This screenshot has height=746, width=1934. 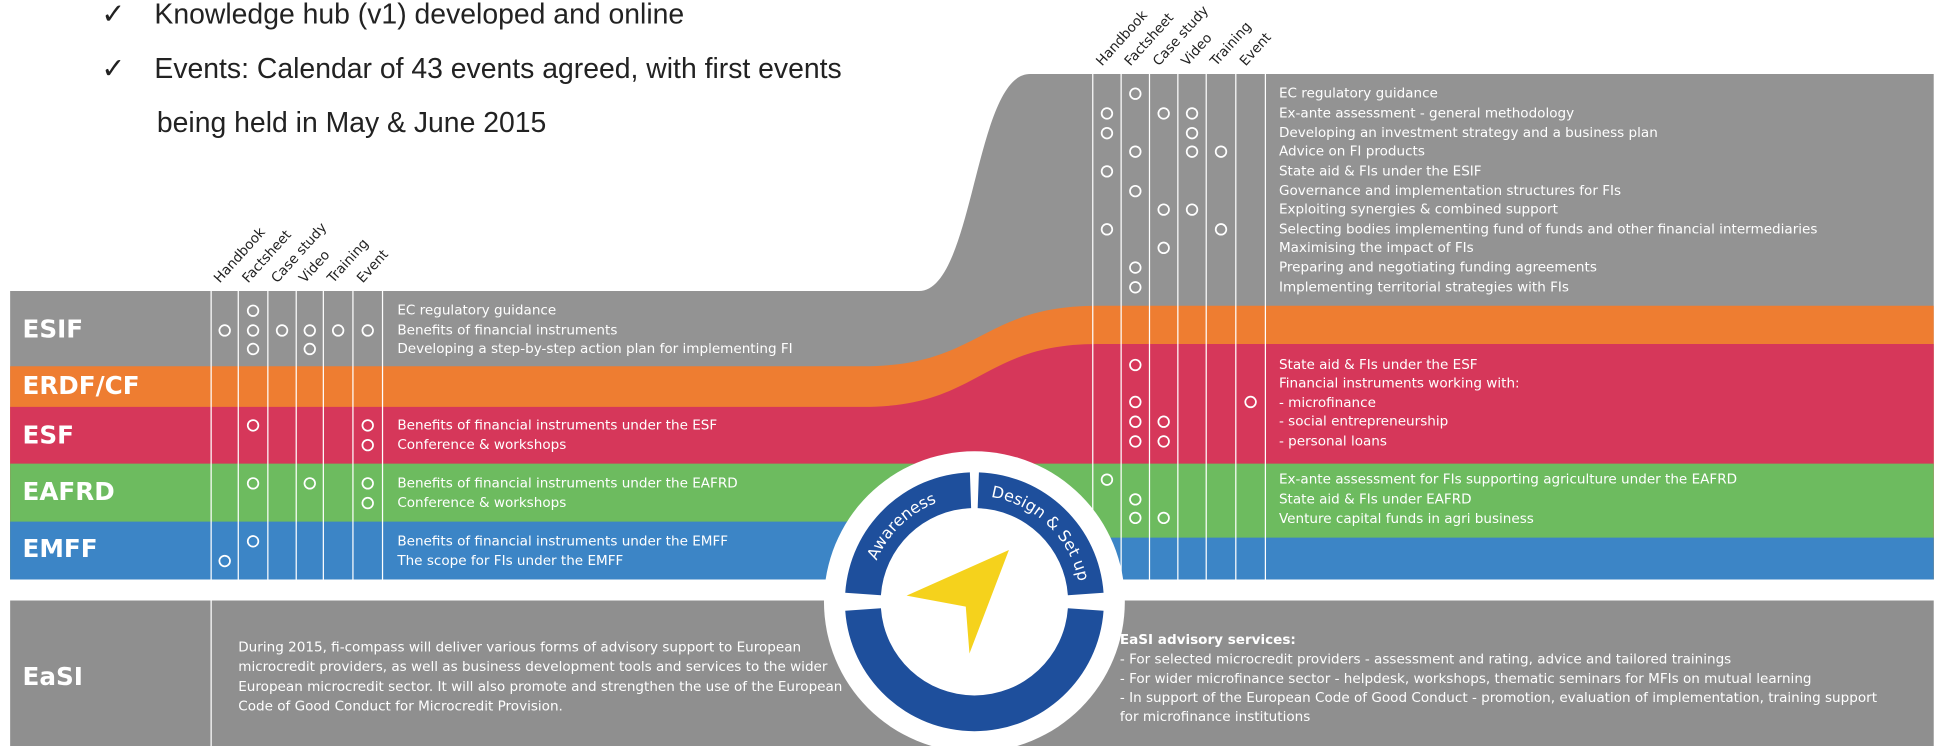 What do you see at coordinates (1426, 113) in the screenshot?
I see `item: Ex-ante assessment - general methodology` at bounding box center [1426, 113].